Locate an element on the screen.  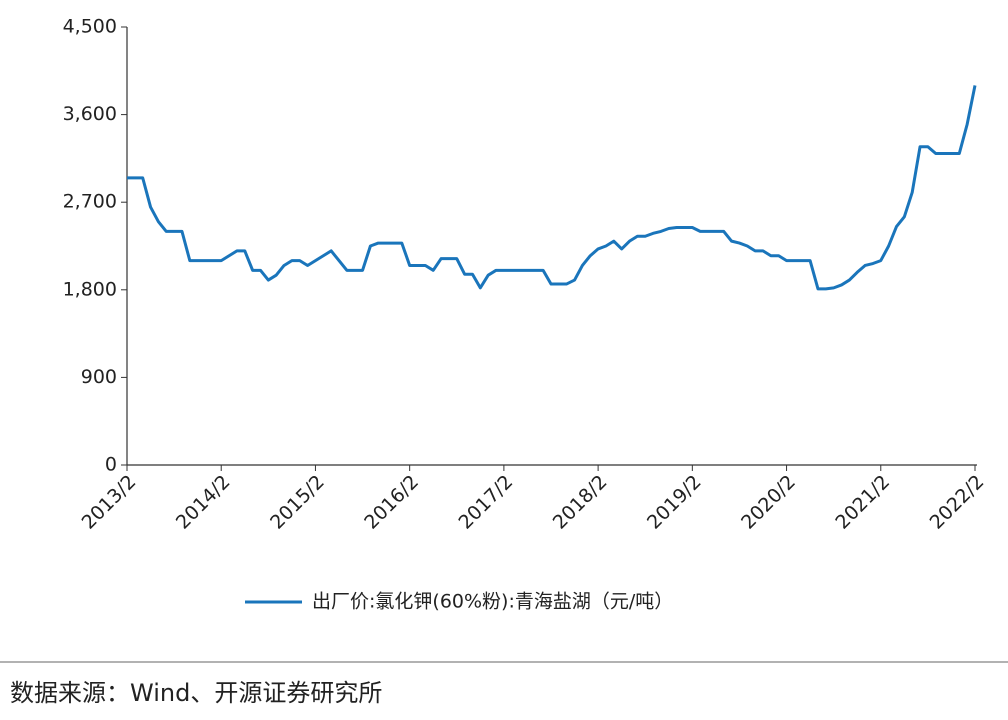
x-tick-label: 2022/2 is located at coordinates (957, 502).